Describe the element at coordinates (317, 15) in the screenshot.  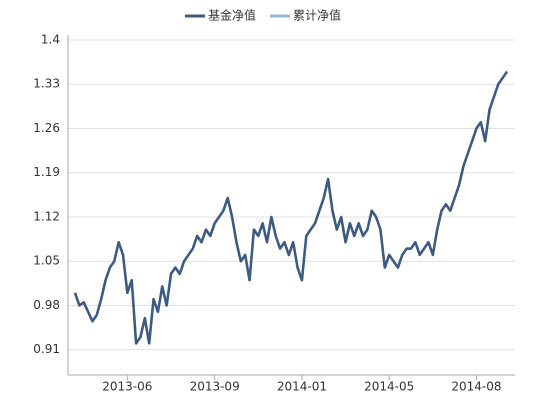
I see `legend-label: 累计净值` at that location.